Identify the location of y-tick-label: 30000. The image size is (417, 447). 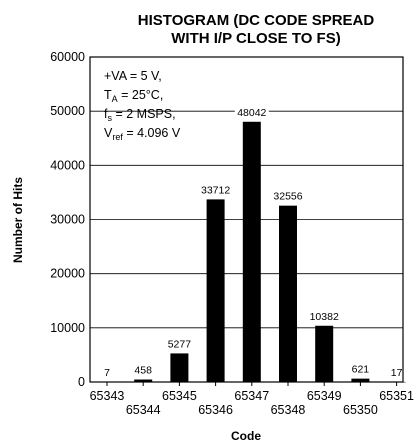
(67, 220).